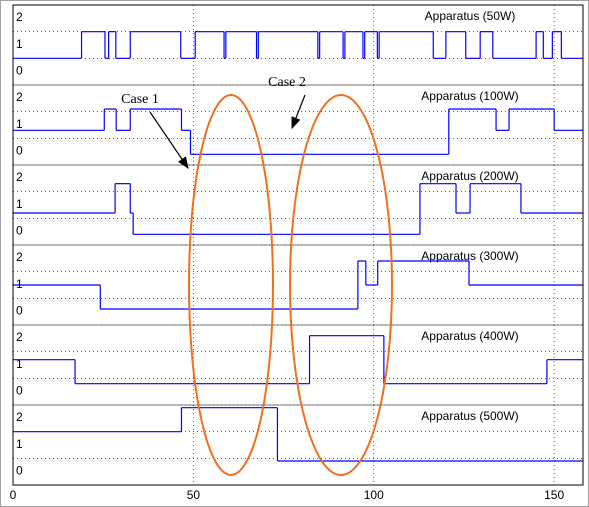  Describe the element at coordinates (469, 416) in the screenshot. I see `series-name: Apparatus (500W)` at that location.